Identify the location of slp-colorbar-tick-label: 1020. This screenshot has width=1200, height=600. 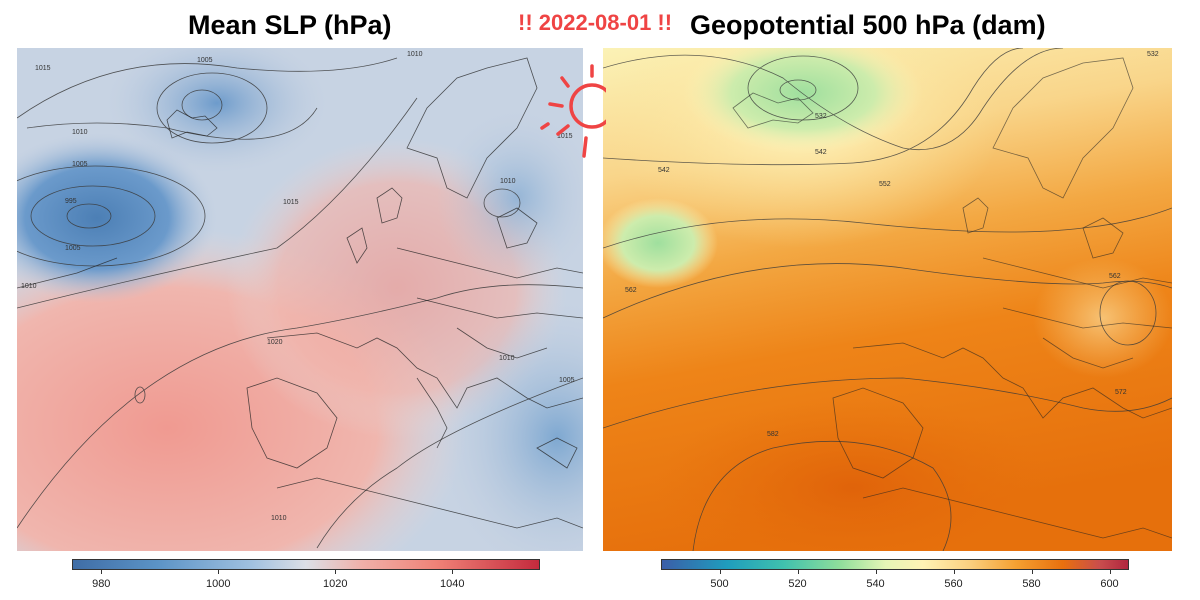
(335, 584).